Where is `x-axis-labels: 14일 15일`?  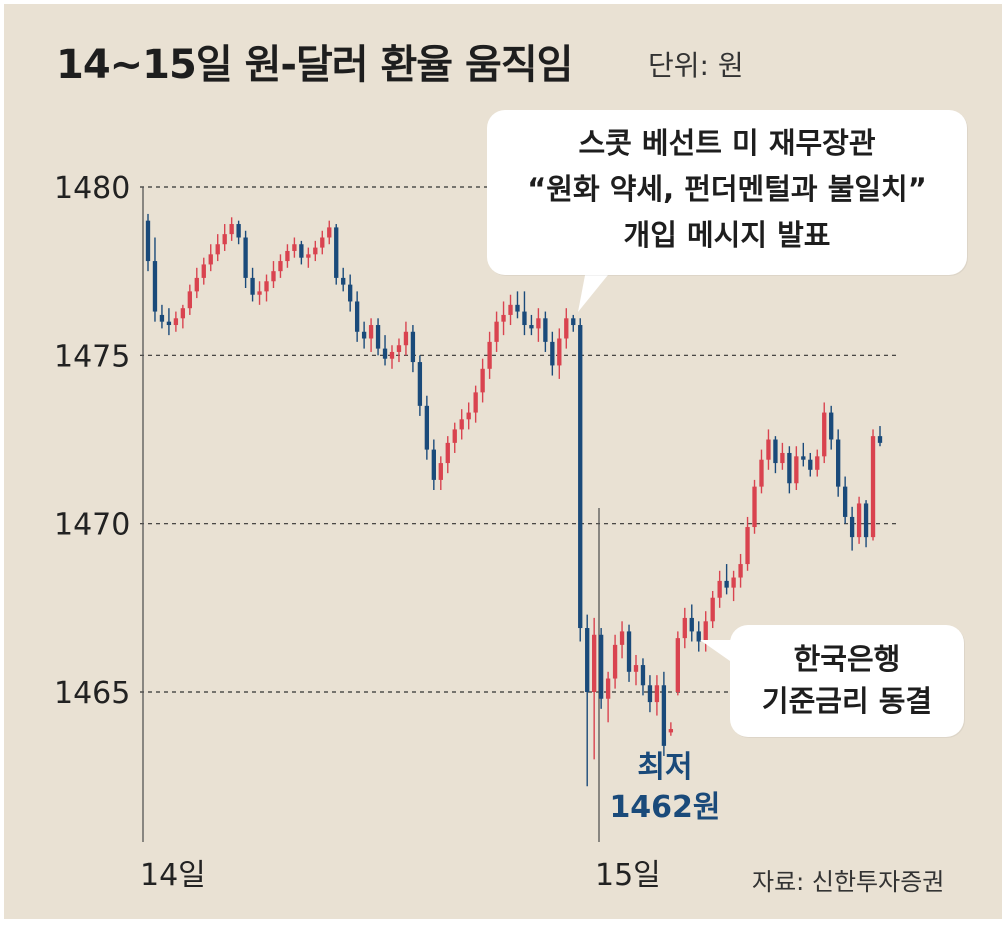 x-axis-labels: 14일 15일 is located at coordinates (400, 875).